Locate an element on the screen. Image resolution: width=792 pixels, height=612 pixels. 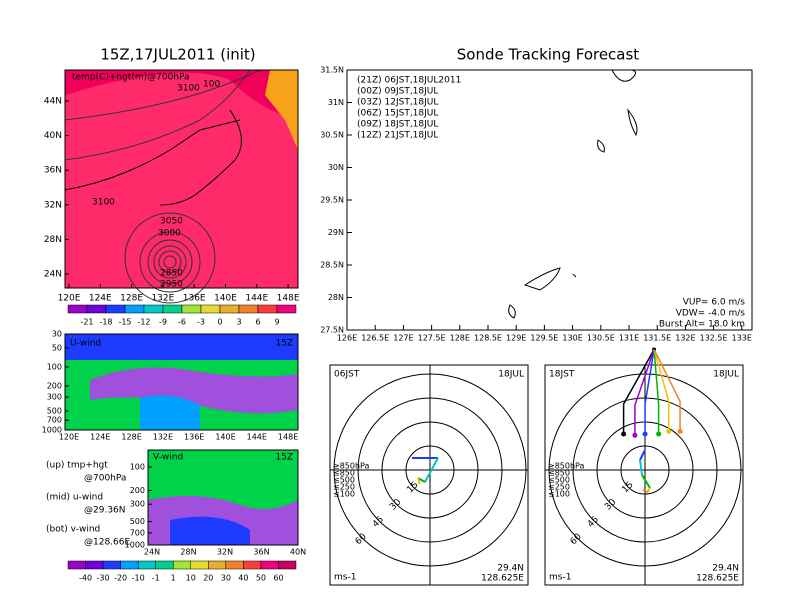
contour-label: 3100 is located at coordinates (188, 89).